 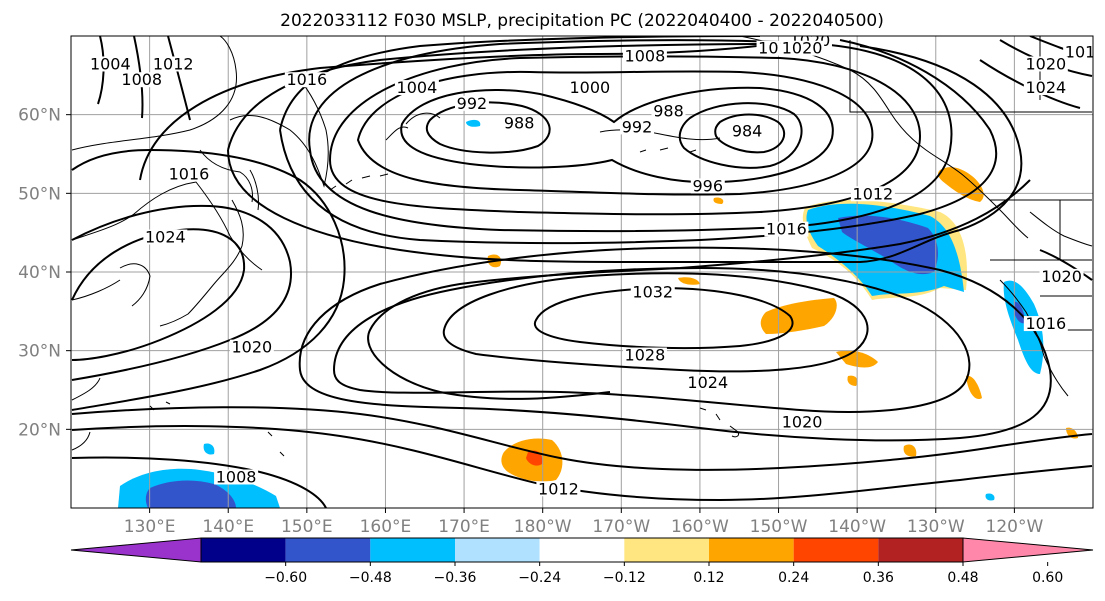 What do you see at coordinates (1047, 578) in the screenshot?
I see `colorbar-tick-label: 0.60` at bounding box center [1047, 578].